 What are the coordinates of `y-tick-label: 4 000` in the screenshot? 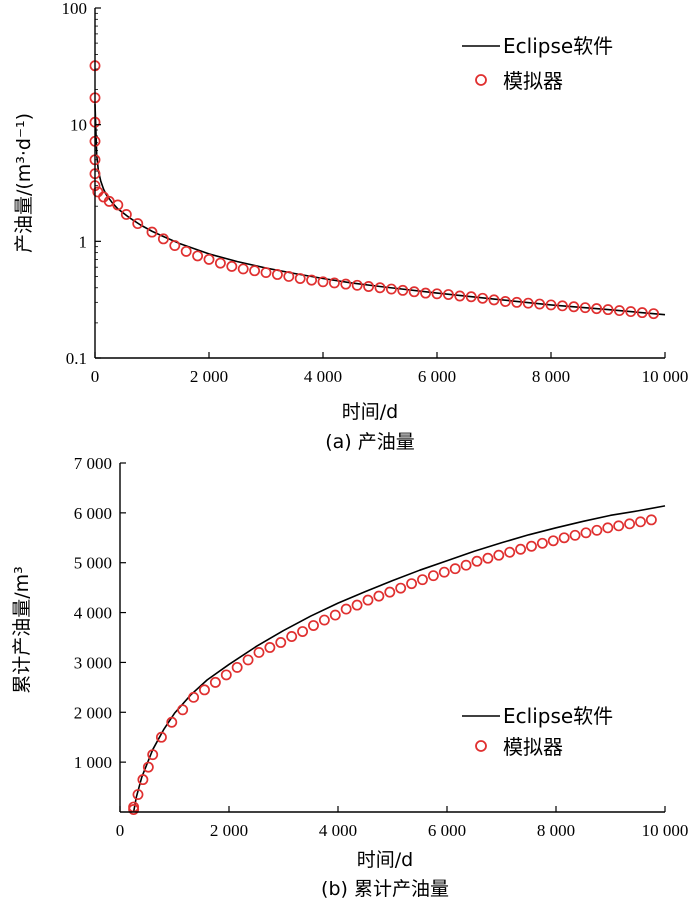 It's located at (93, 613).